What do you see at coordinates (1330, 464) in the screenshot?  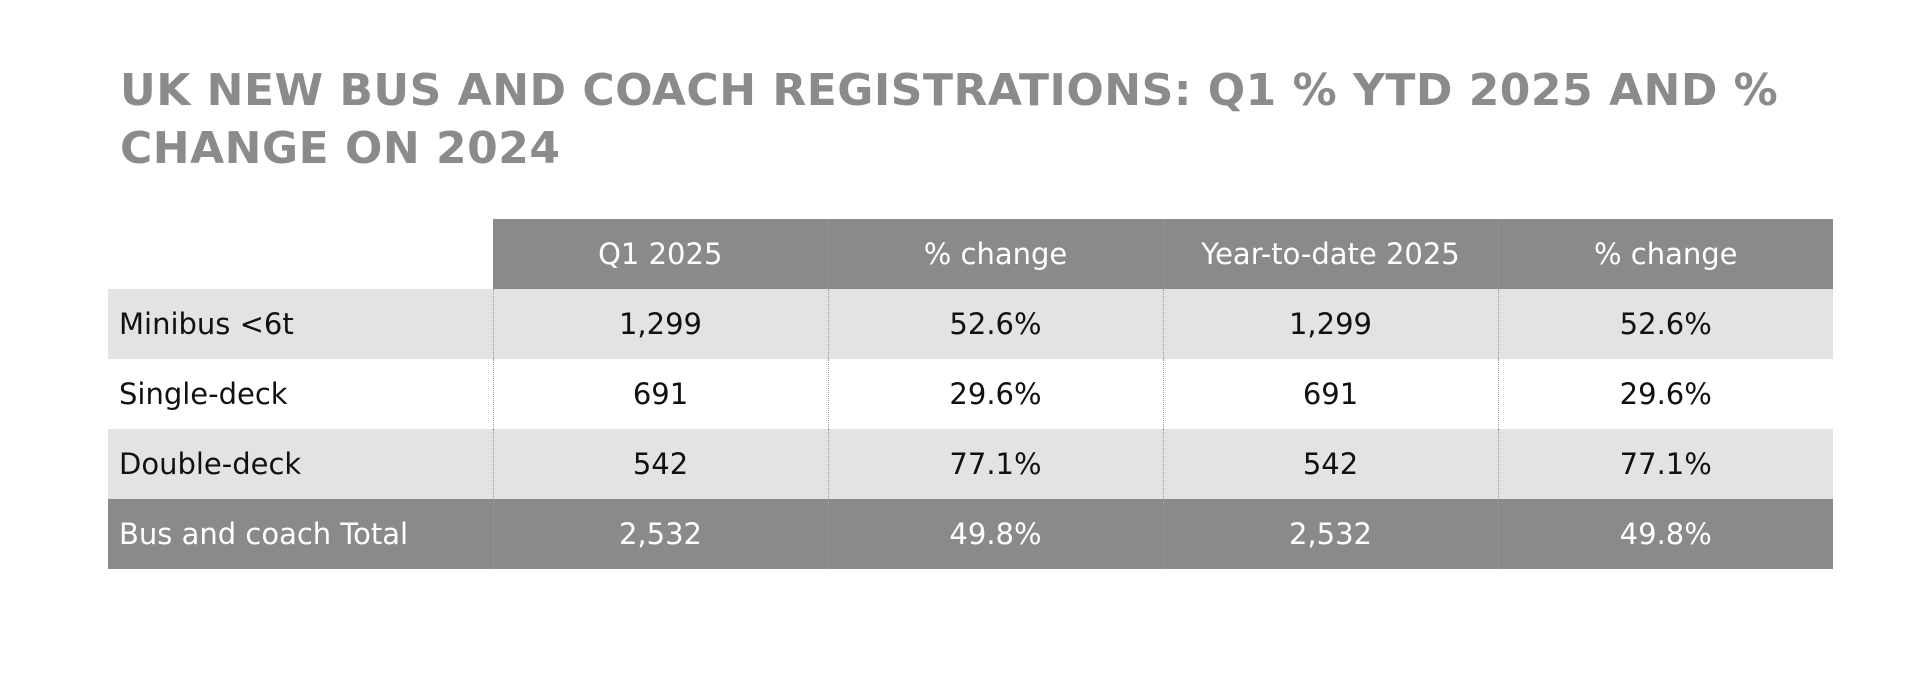 I see `cell-ytd-2025: 542` at bounding box center [1330, 464].